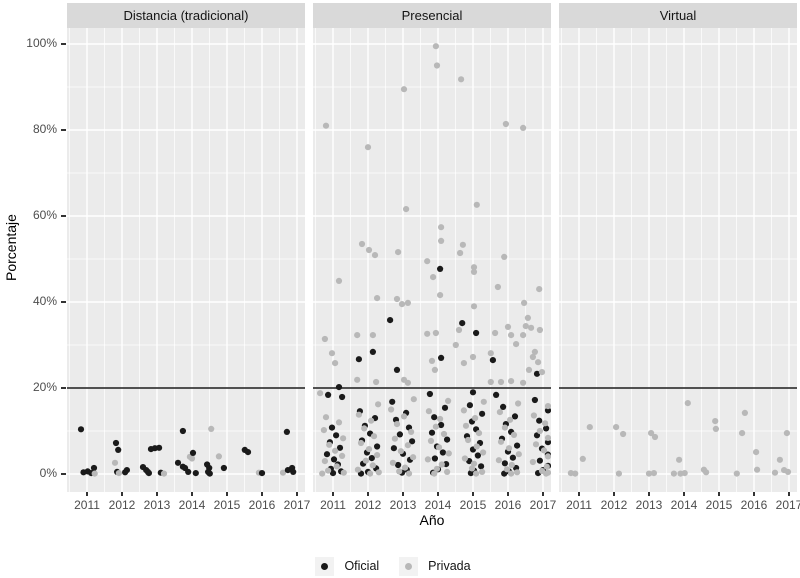 Image resolution: width=800 pixels, height=578 pixels. I want to click on facet-strip-virtual: Virtual, so click(678, 15).